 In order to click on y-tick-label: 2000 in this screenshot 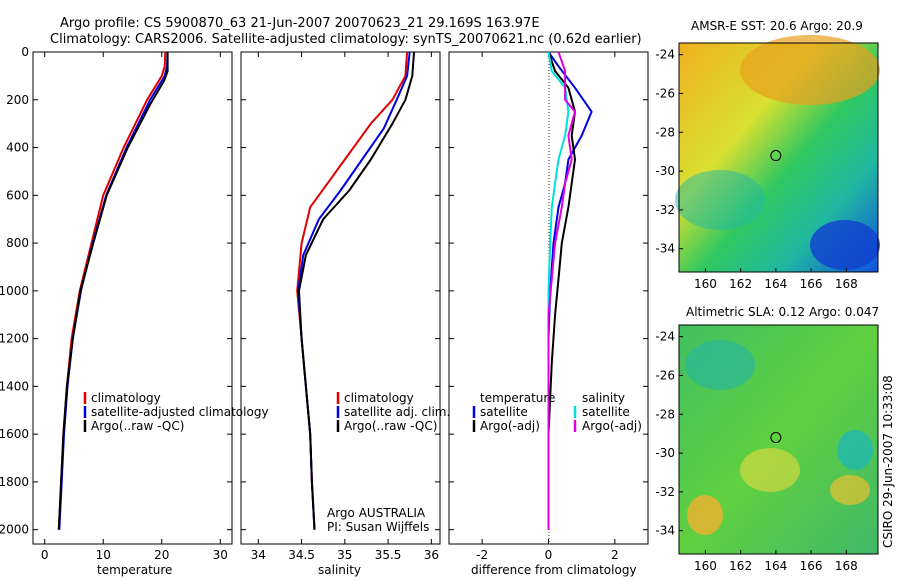, I will do `click(14, 530)`.